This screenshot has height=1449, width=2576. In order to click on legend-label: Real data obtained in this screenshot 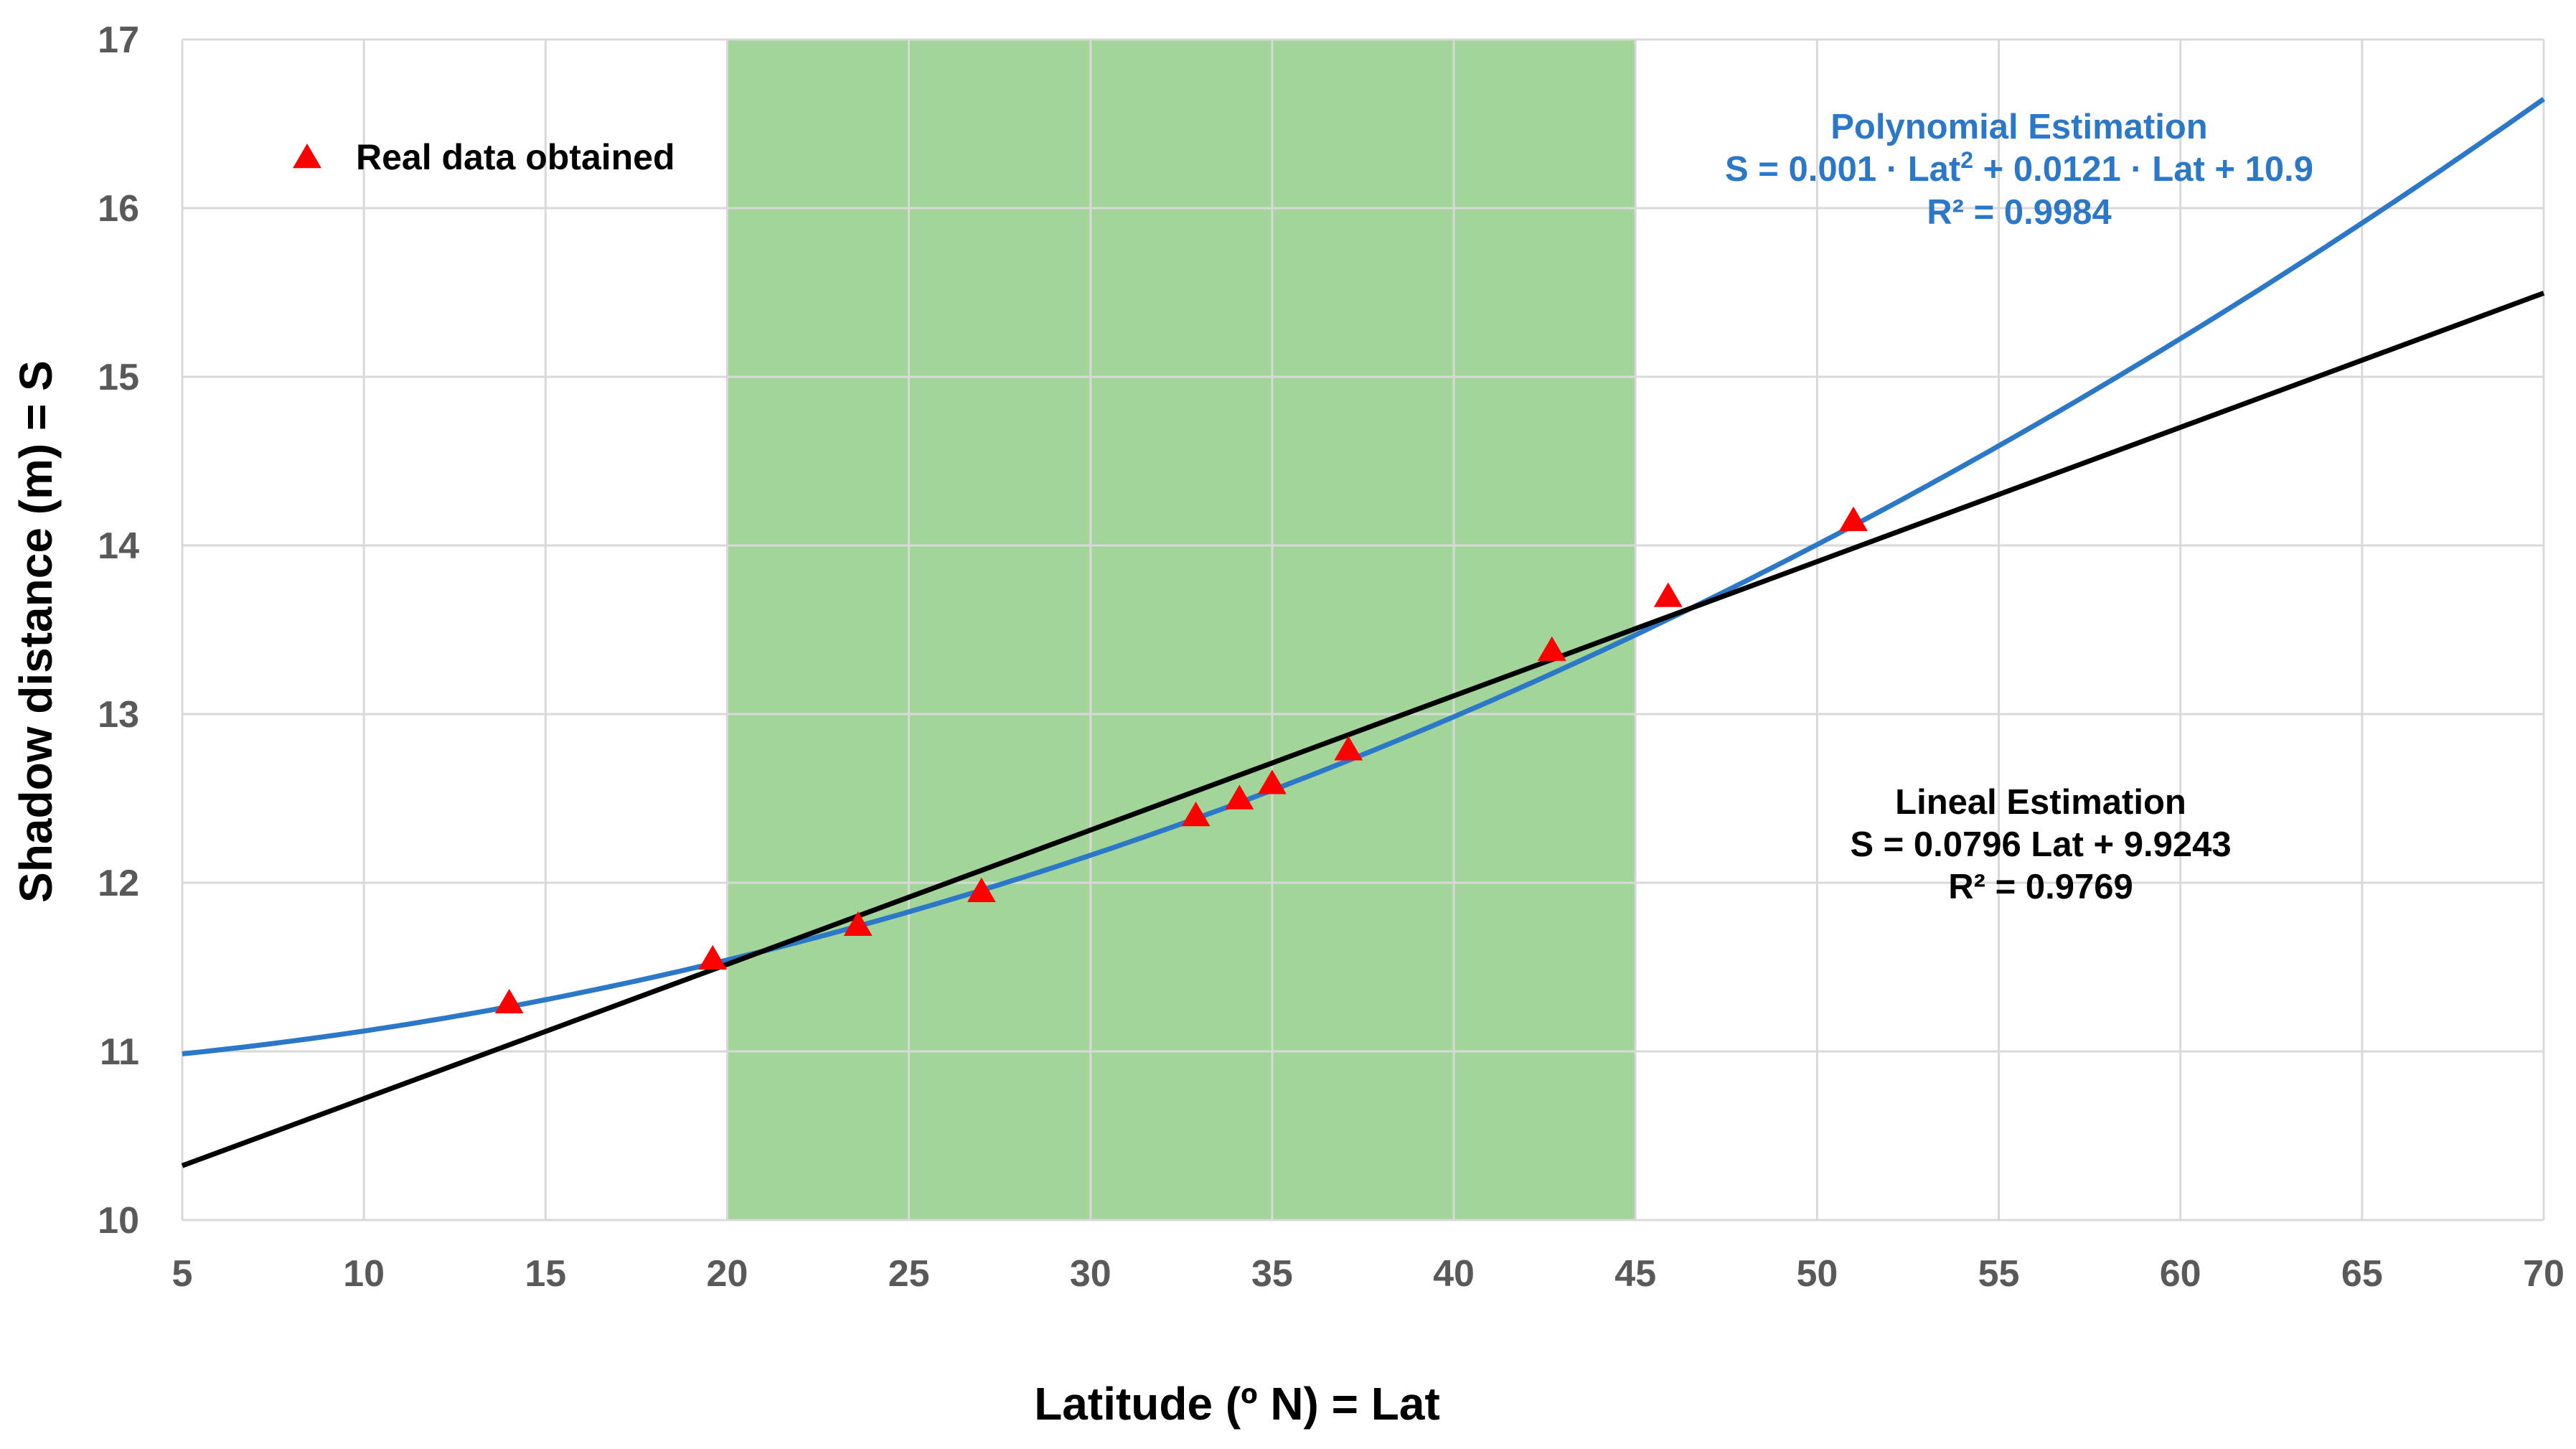, I will do `click(515, 157)`.